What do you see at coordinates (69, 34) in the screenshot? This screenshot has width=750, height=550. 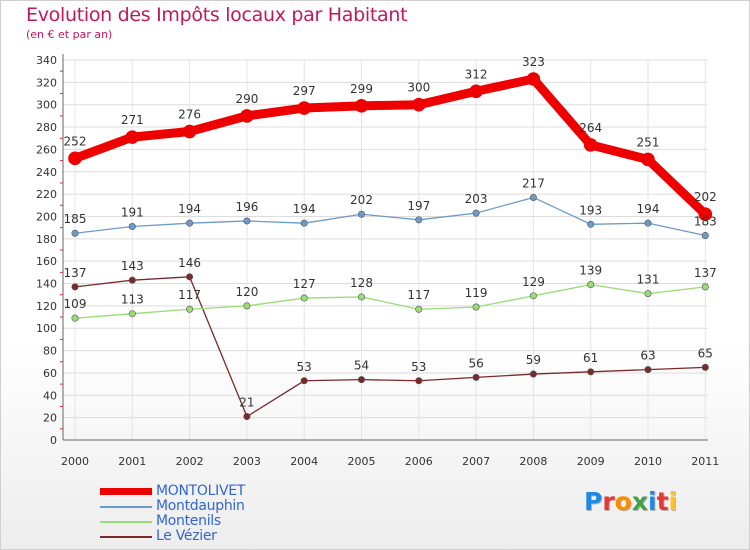 I see `chart-subtitle: (en € et par an)` at bounding box center [69, 34].